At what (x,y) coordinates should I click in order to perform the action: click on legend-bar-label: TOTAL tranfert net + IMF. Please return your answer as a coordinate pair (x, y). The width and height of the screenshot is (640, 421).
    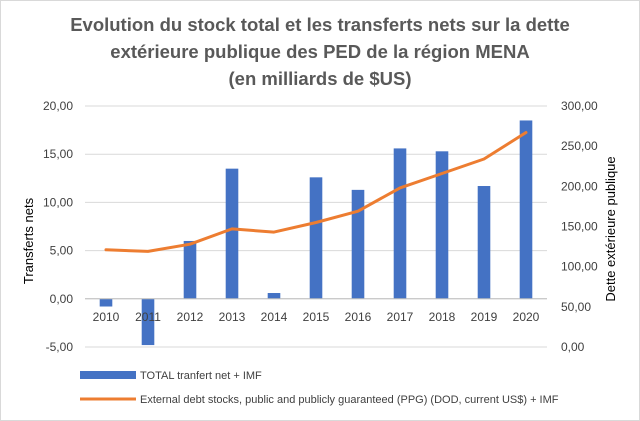
    Looking at the image, I should click on (201, 376).